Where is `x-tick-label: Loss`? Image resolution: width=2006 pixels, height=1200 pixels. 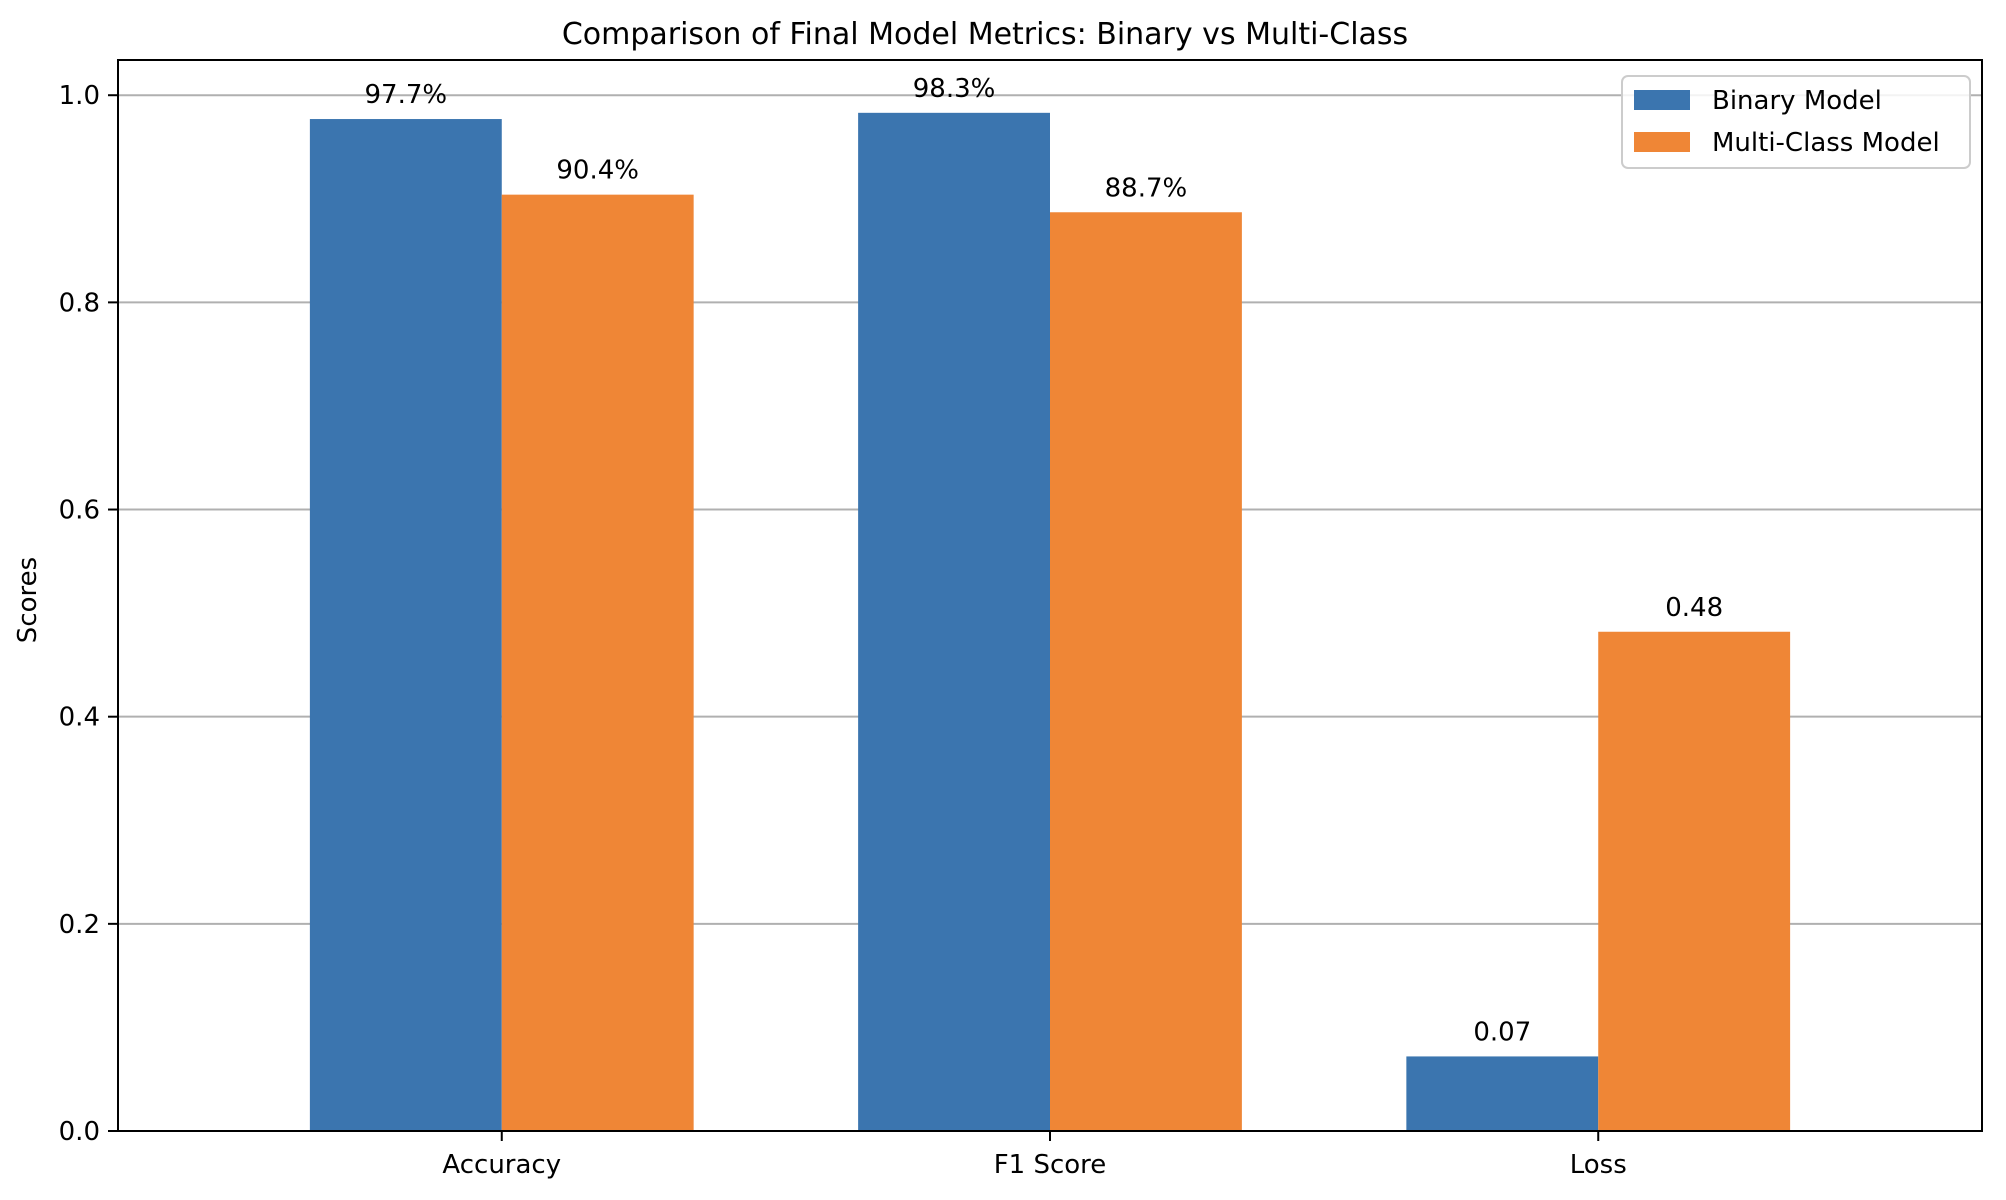 x-tick-label: Loss is located at coordinates (1598, 1165).